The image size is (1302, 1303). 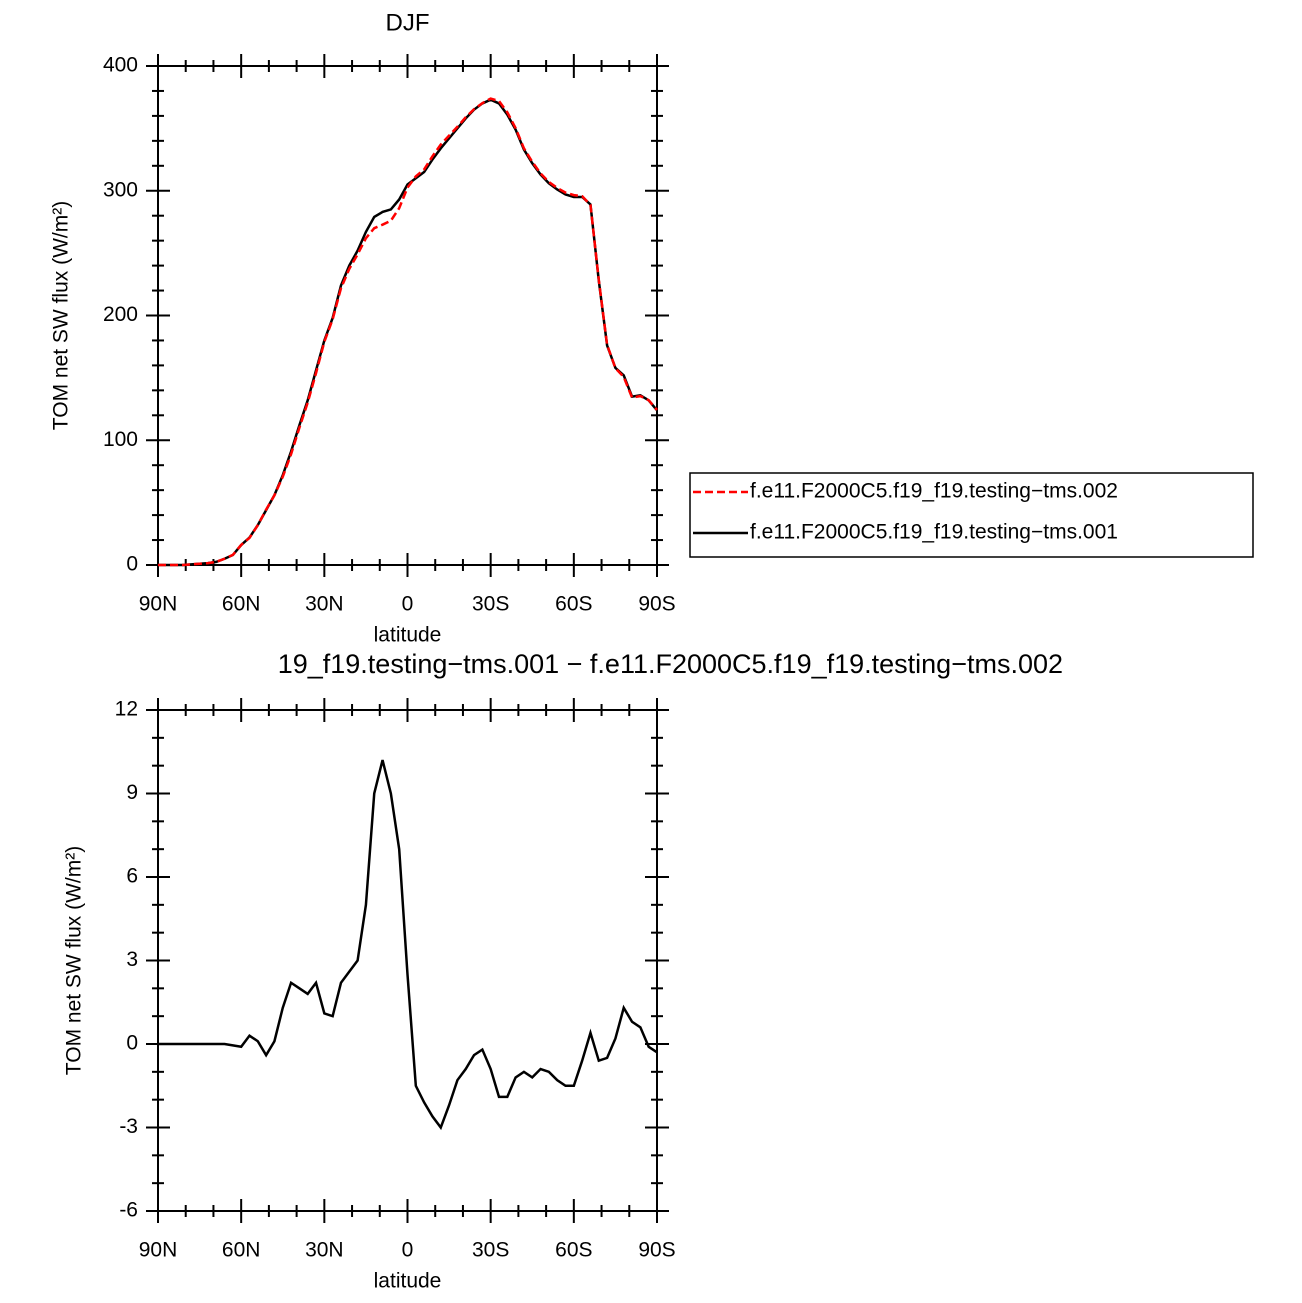 I want to click on legend-label: f.e11.F2000C5.f19_f19.testing−tms.001, so click(x=934, y=532).